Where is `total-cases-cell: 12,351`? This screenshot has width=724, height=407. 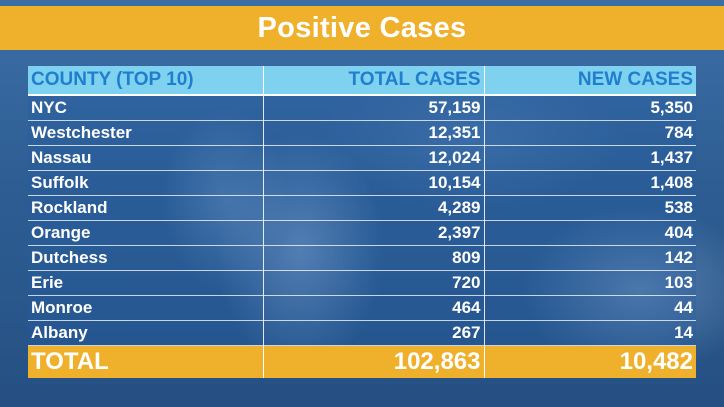
total-cases-cell: 12,351 is located at coordinates (374, 133).